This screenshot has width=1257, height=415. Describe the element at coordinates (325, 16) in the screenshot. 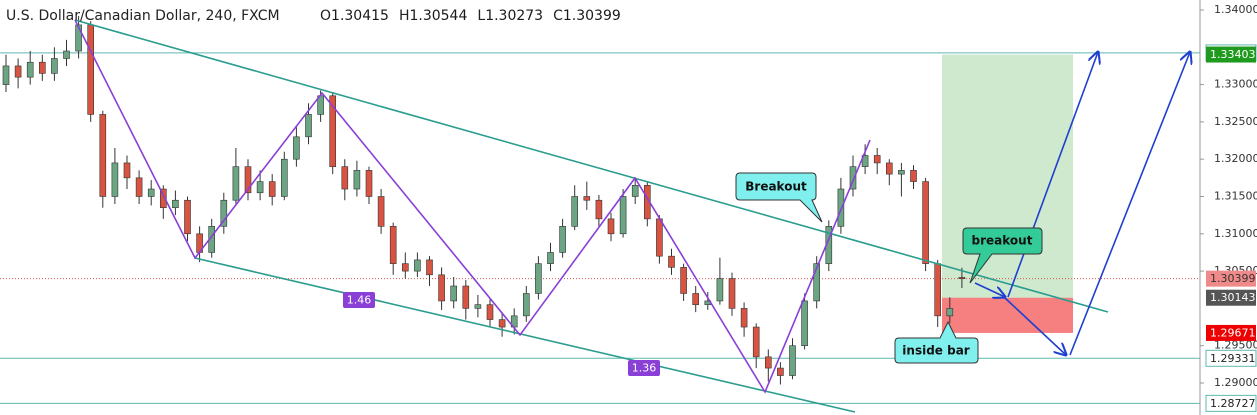

I see `ohlc-prefix: O` at that location.